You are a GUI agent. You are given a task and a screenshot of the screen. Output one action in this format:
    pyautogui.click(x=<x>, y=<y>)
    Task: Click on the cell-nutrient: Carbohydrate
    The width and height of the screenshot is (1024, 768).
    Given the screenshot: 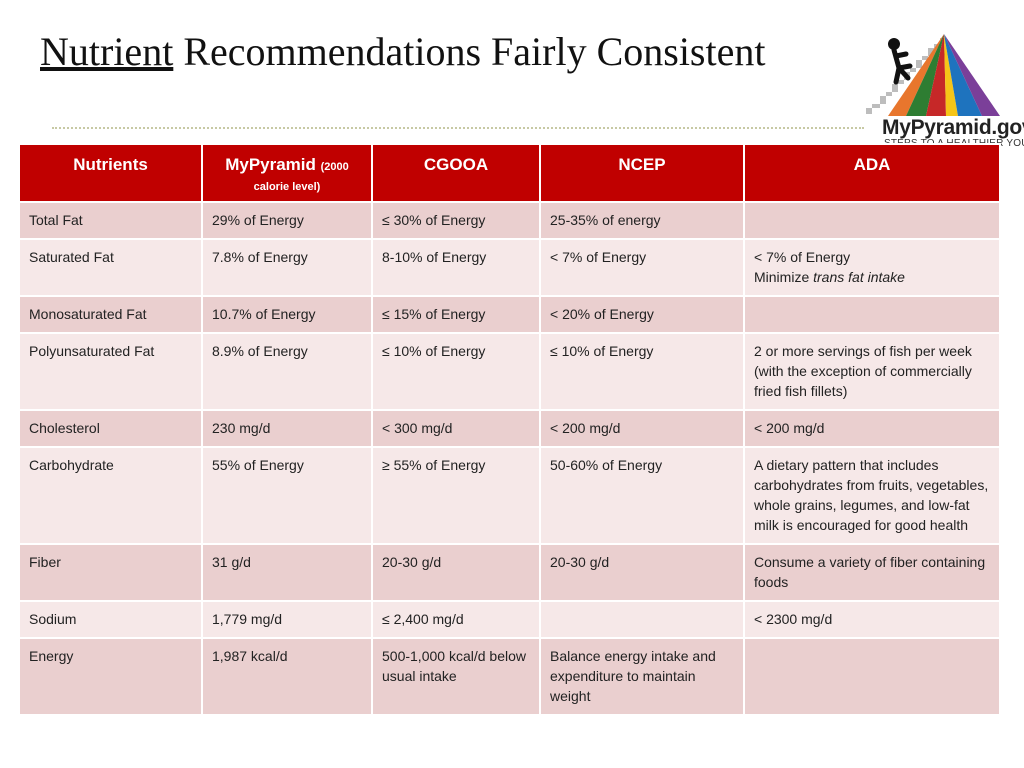 What is the action you would take?
    pyautogui.click(x=110, y=495)
    